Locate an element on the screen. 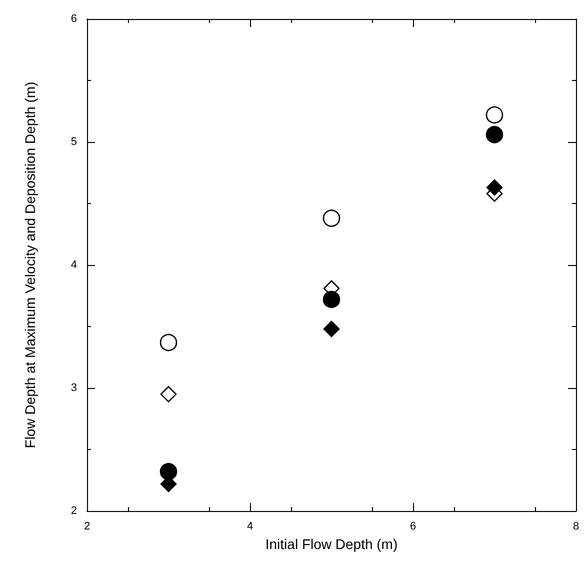  x-tick-label: 2 is located at coordinates (87, 526).